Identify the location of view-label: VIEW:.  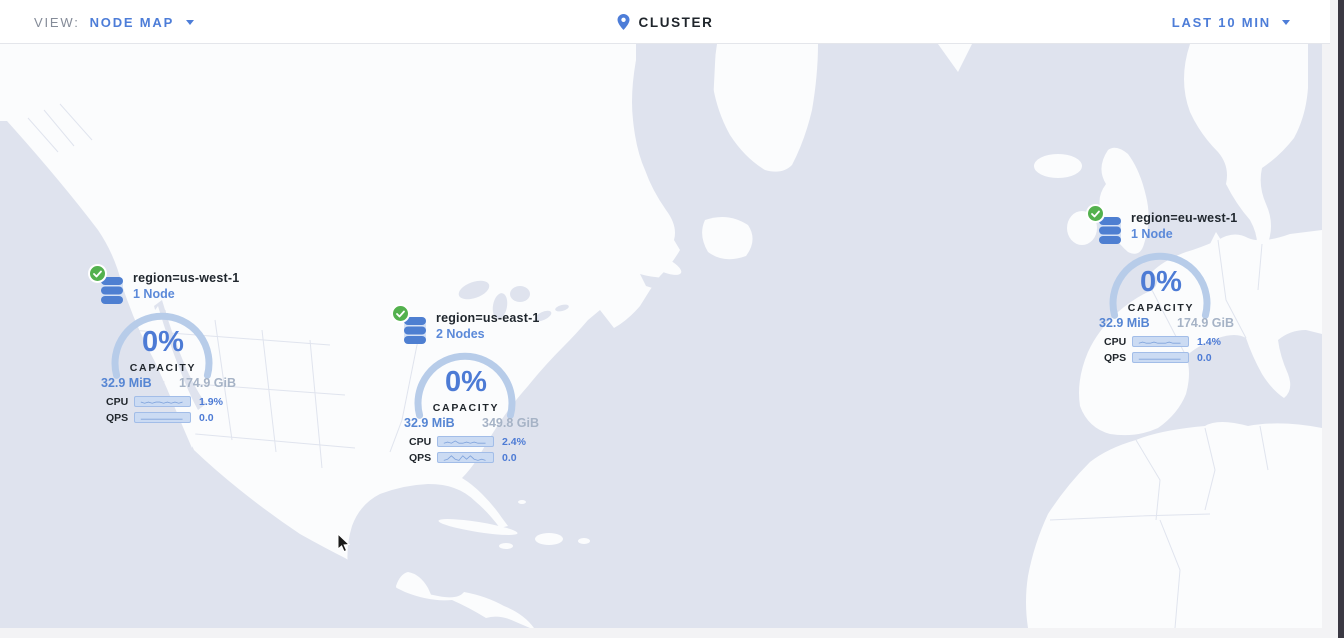
(57, 22).